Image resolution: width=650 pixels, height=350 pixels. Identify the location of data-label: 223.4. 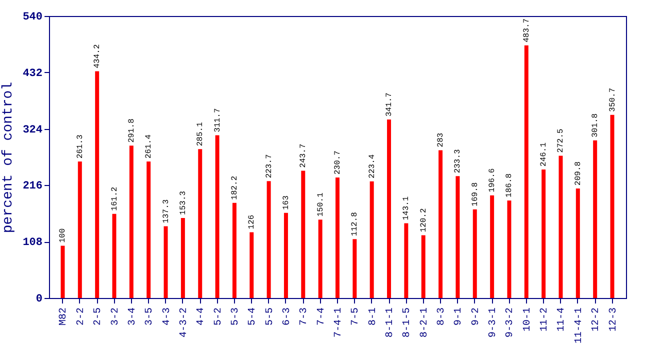
(372, 166).